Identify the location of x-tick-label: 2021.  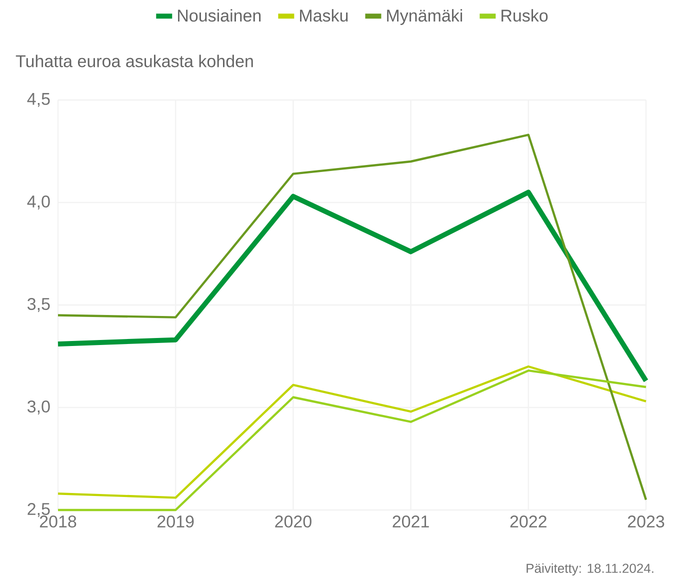
(410, 522).